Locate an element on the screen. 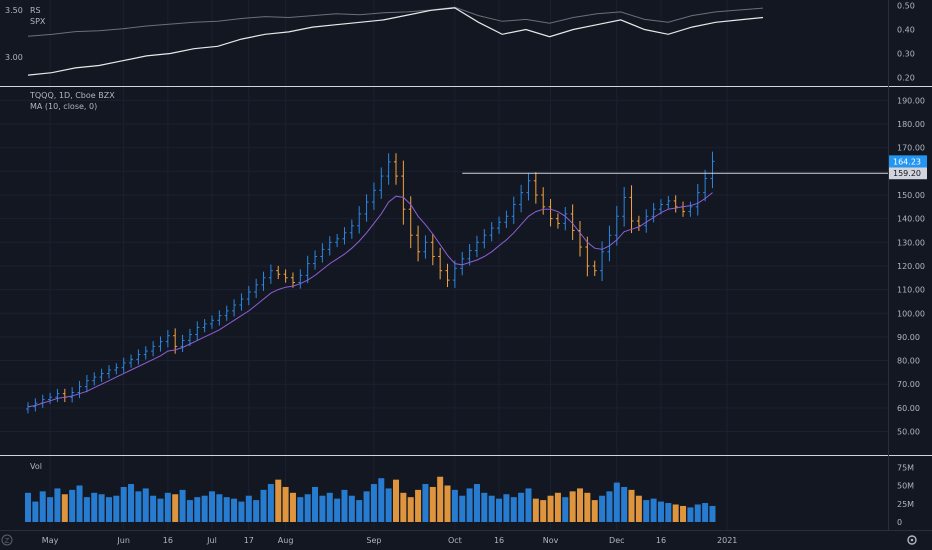  svg-text: Z is located at coordinates (7, 541).